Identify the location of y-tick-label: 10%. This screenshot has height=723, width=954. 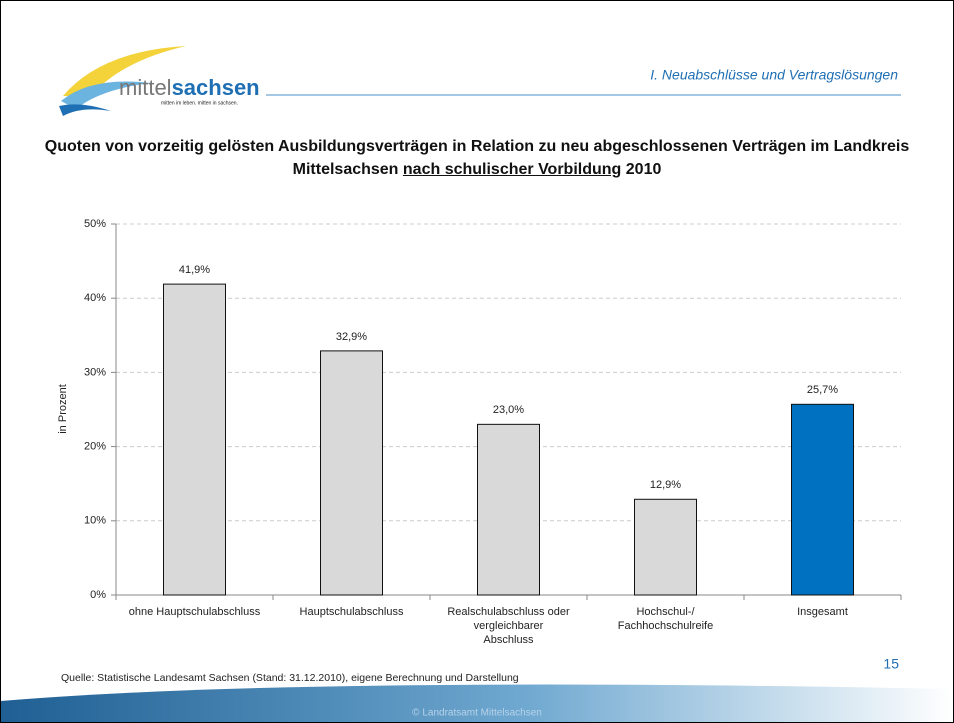
(95, 521).